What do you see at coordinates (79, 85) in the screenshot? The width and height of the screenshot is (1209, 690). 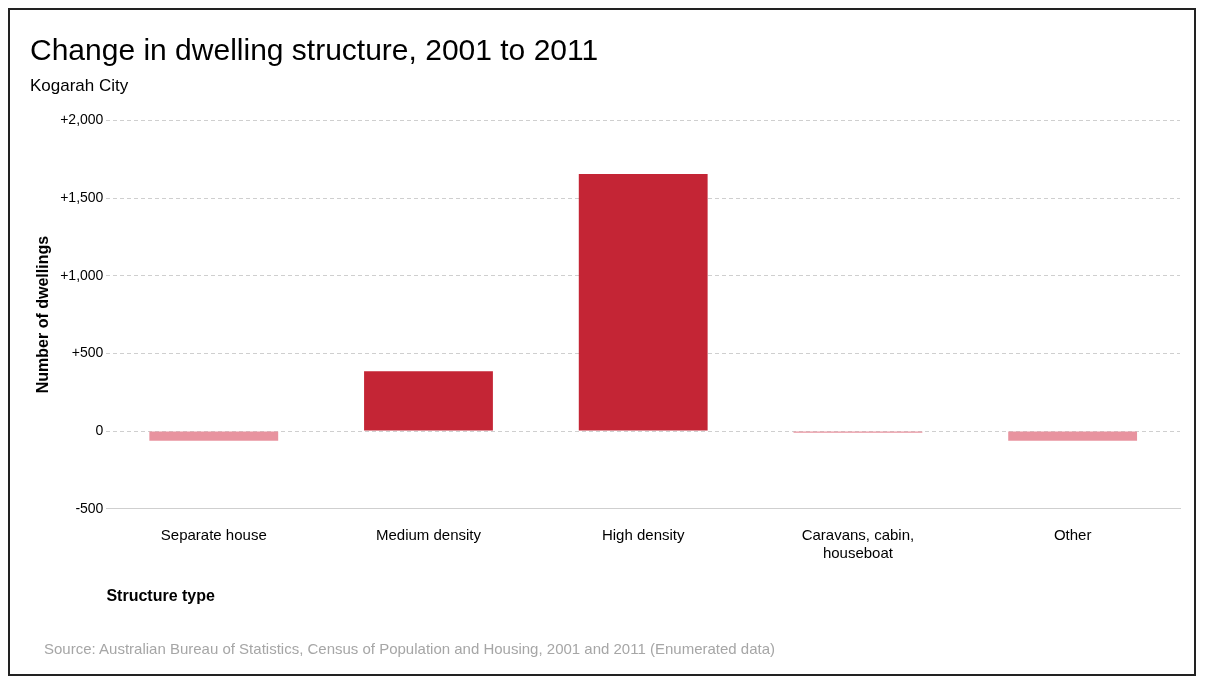 I see `chart-subtitle: Kogarah City` at bounding box center [79, 85].